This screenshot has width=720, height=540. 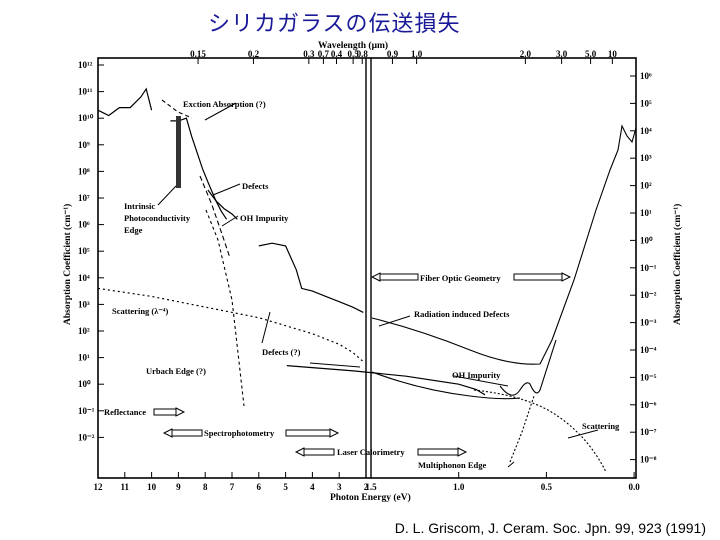 I want to click on annotation-spectrophotometry: Spectrophotometry, so click(x=239, y=433).